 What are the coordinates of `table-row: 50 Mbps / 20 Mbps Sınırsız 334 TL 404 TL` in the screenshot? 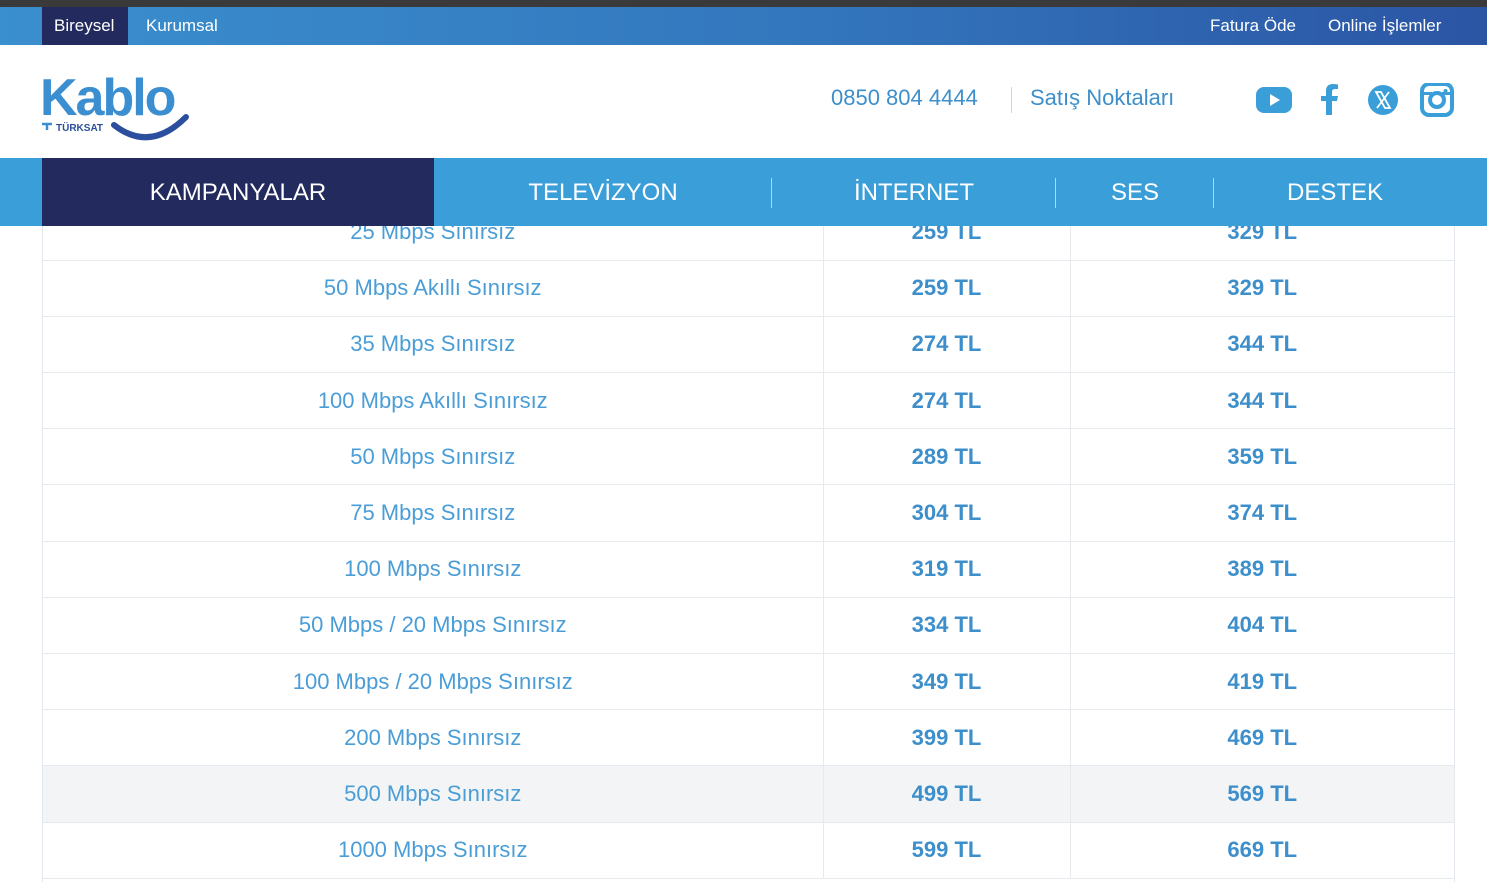 It's located at (748, 626).